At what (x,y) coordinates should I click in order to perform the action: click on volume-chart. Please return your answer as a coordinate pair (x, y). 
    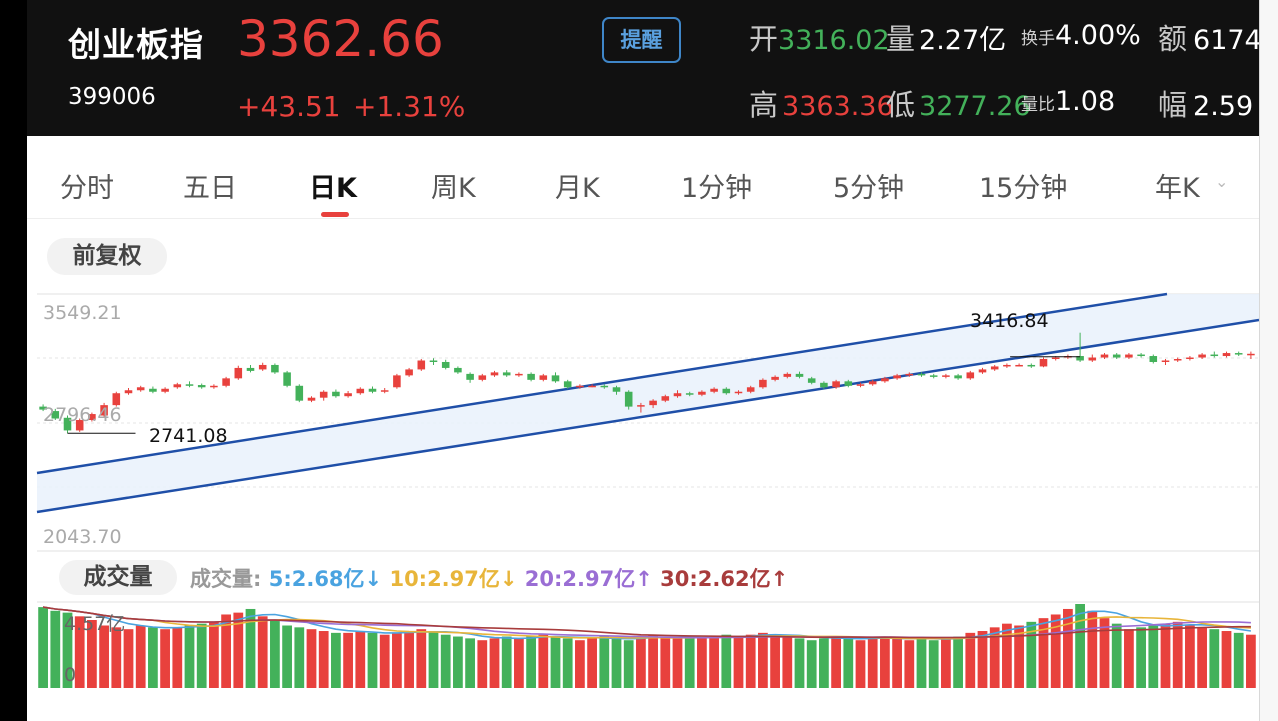
    Looking at the image, I should click on (643, 646).